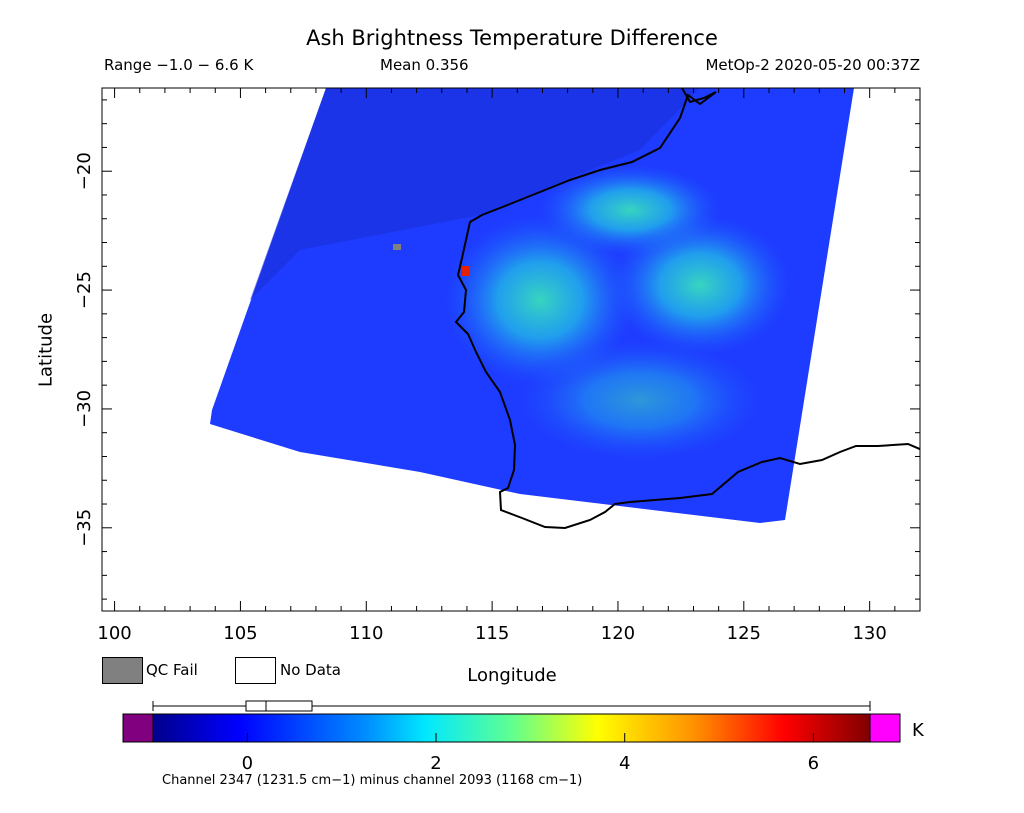 The width and height of the screenshot is (1024, 813). What do you see at coordinates (397, 247) in the screenshot?
I see `qc-fail-pixel` at bounding box center [397, 247].